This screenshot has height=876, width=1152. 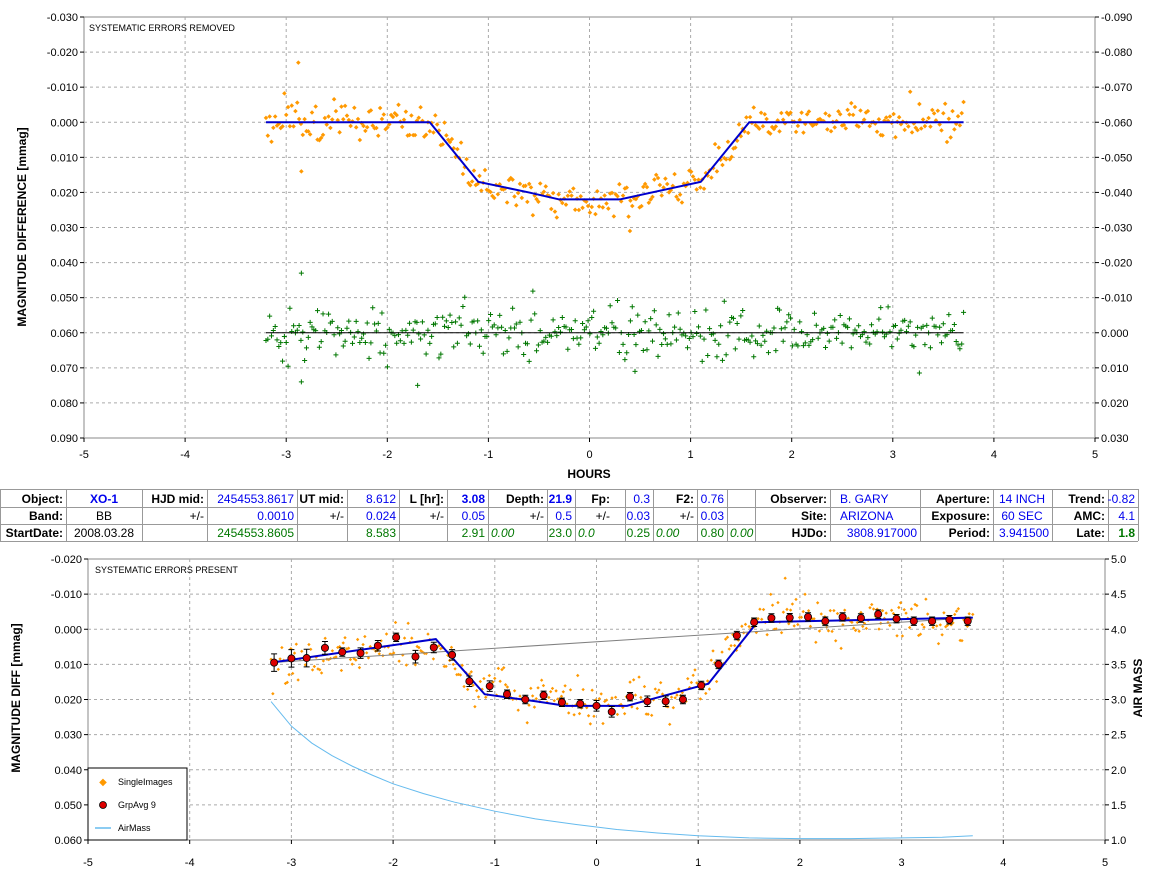 What do you see at coordinates (1089, 516) in the screenshot?
I see `amc-label: AMC:` at bounding box center [1089, 516].